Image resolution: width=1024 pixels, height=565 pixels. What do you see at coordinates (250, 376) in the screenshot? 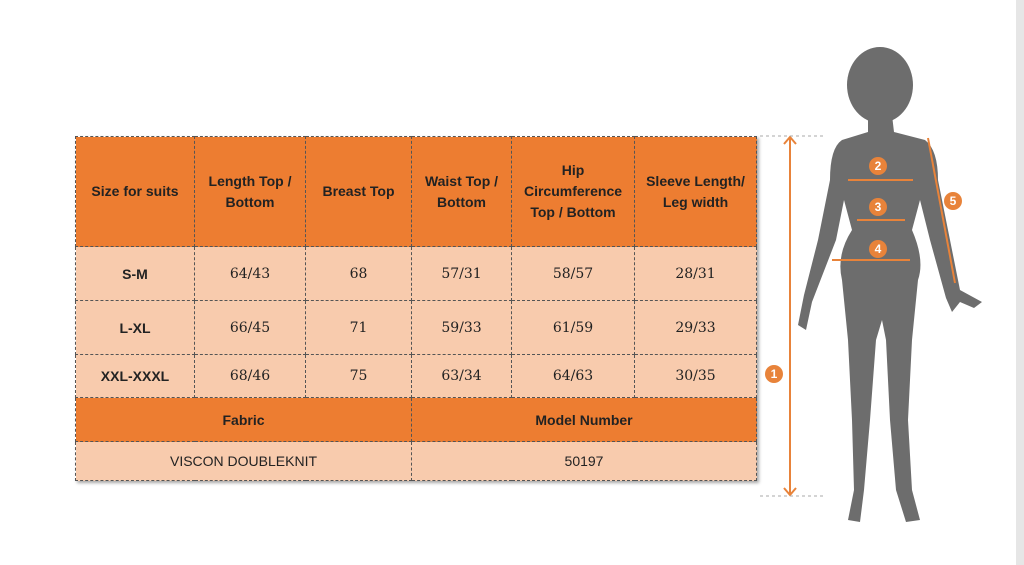
I see `table-cell: 68/46` at bounding box center [250, 376].